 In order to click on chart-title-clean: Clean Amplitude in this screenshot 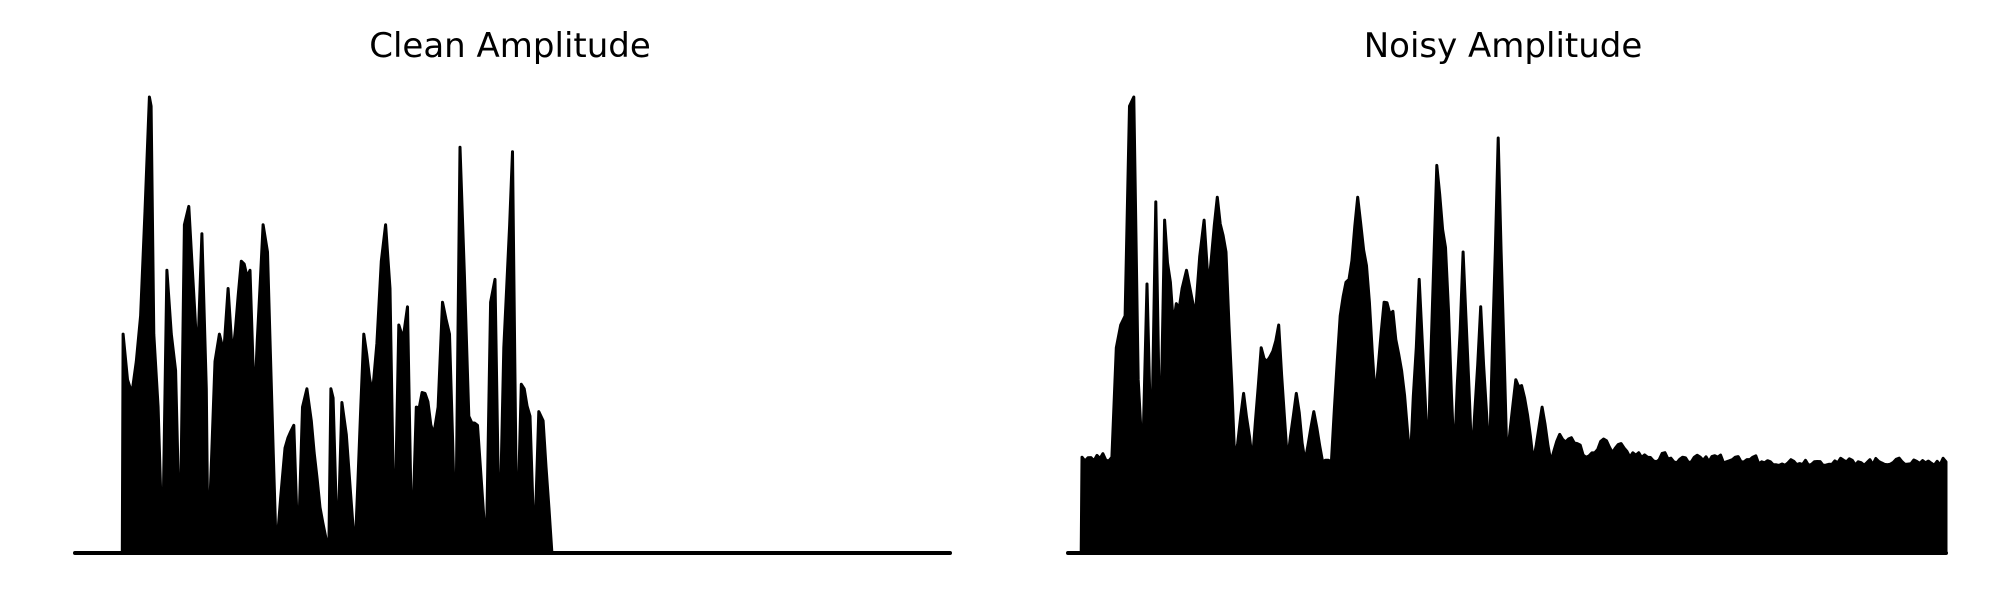, I will do `click(510, 46)`.